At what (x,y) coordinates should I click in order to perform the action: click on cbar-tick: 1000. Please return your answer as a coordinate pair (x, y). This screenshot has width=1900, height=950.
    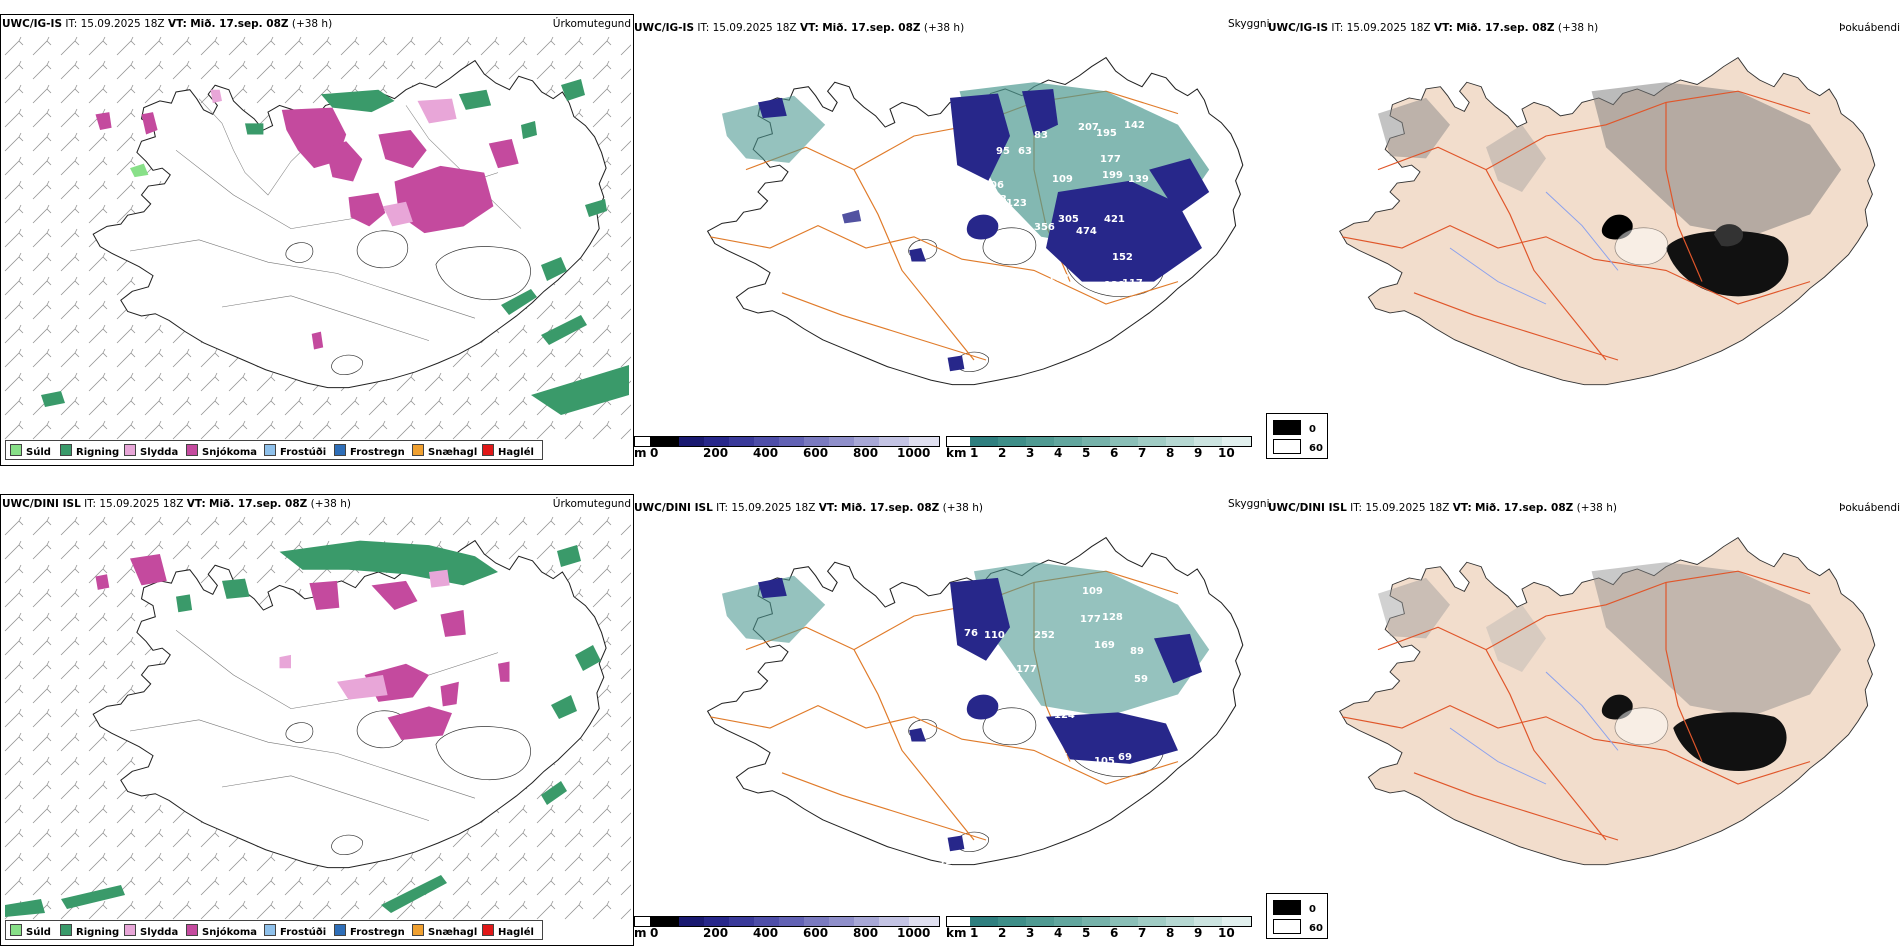
    Looking at the image, I should click on (914, 453).